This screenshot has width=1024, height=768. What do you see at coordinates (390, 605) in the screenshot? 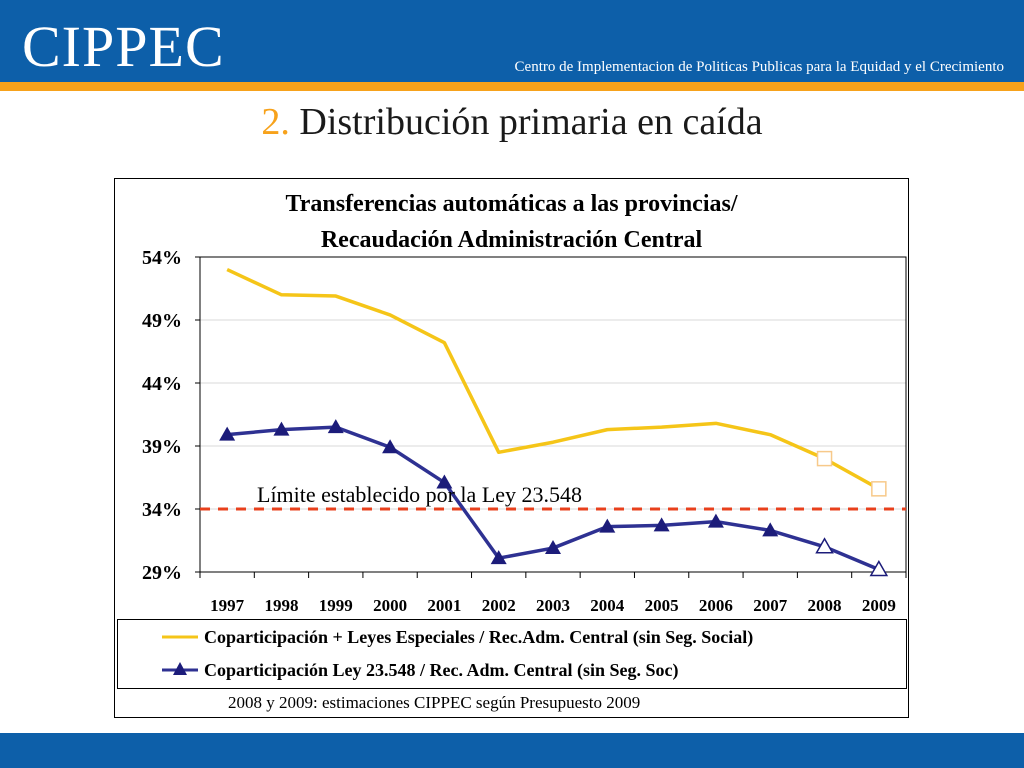
I see `x-tick-label: 2000` at bounding box center [390, 605].